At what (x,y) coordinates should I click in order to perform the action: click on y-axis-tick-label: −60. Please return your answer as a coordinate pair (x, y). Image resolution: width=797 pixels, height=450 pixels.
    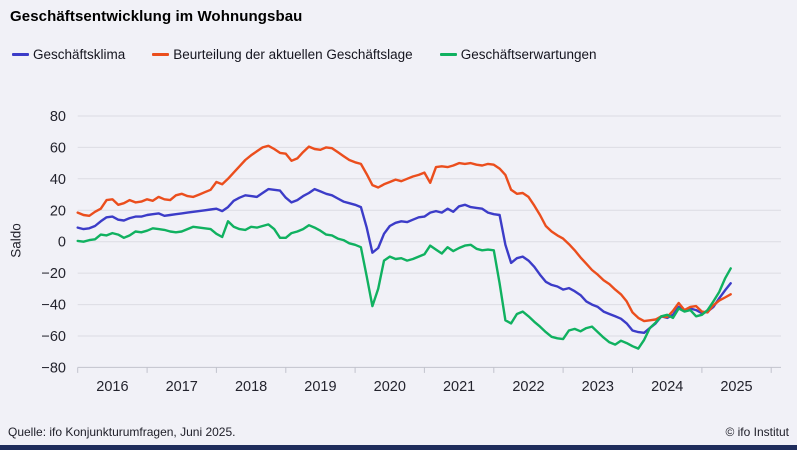
    Looking at the image, I should click on (53, 337).